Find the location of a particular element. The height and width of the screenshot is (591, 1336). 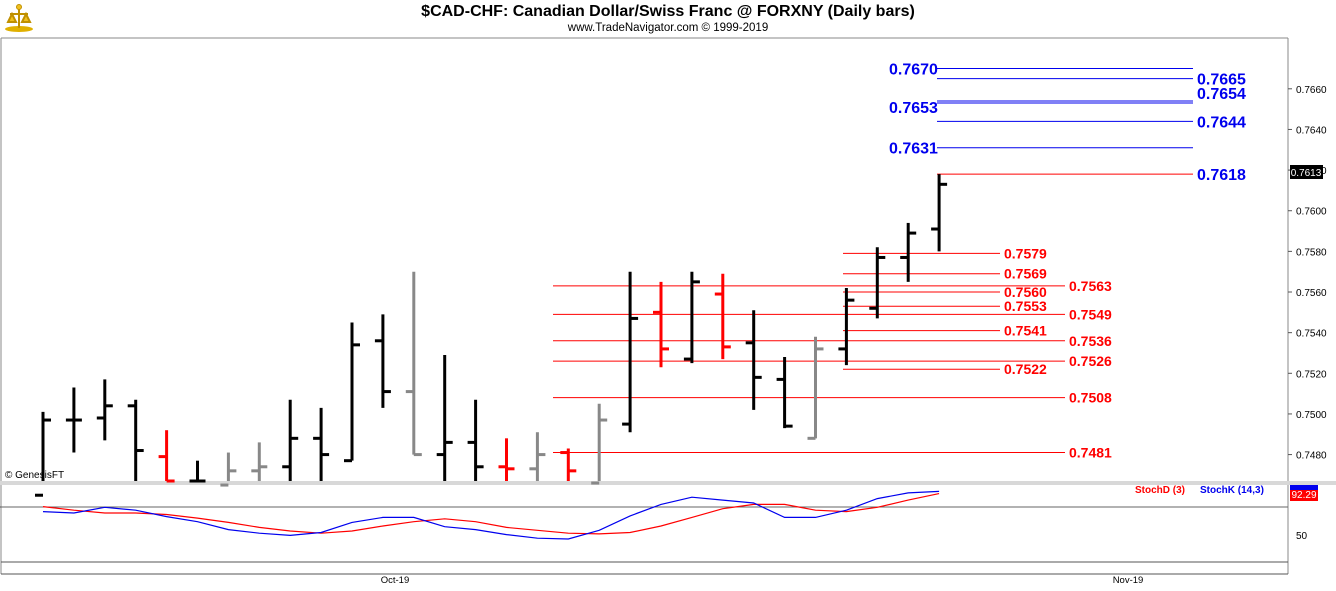

level-label: 0.7522 is located at coordinates (1025, 369).